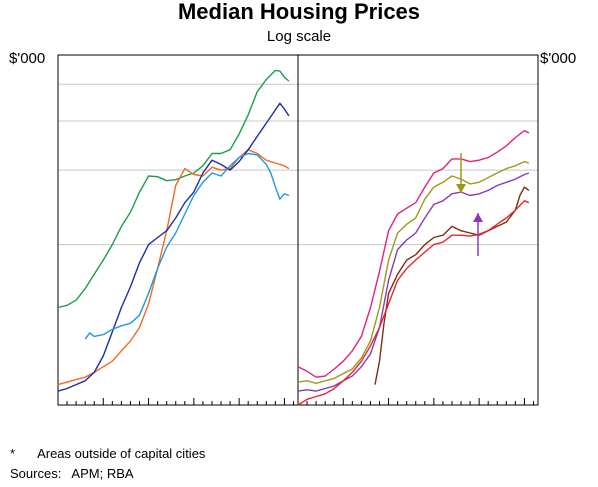 The image size is (598, 487). Describe the element at coordinates (478, 217) in the screenshot. I see `adelaide-arrow-head` at that location.